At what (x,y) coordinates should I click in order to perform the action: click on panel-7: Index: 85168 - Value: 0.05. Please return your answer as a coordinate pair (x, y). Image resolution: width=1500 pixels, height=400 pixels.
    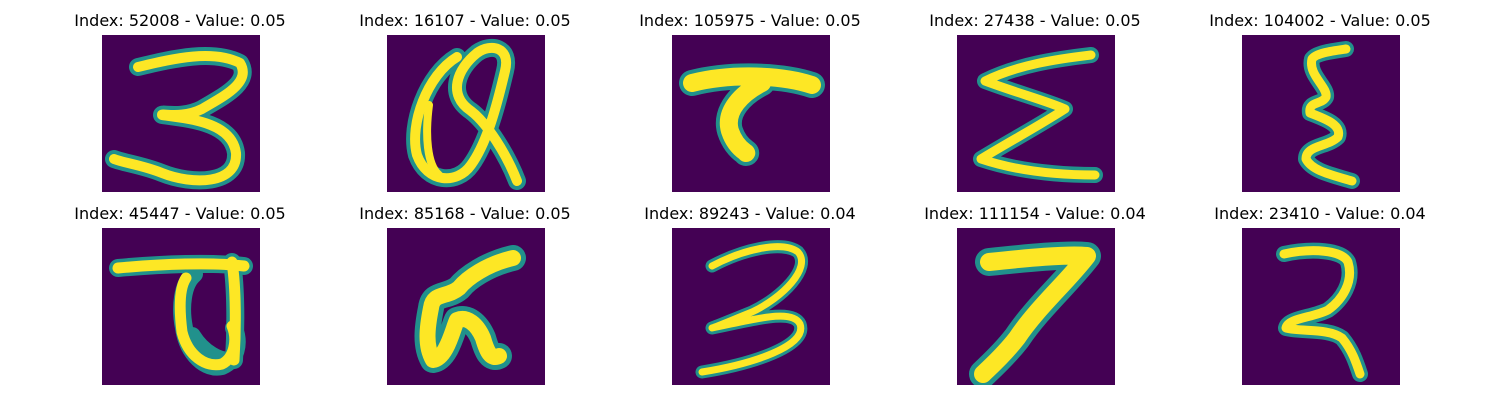
    Looking at the image, I should click on (465, 289).